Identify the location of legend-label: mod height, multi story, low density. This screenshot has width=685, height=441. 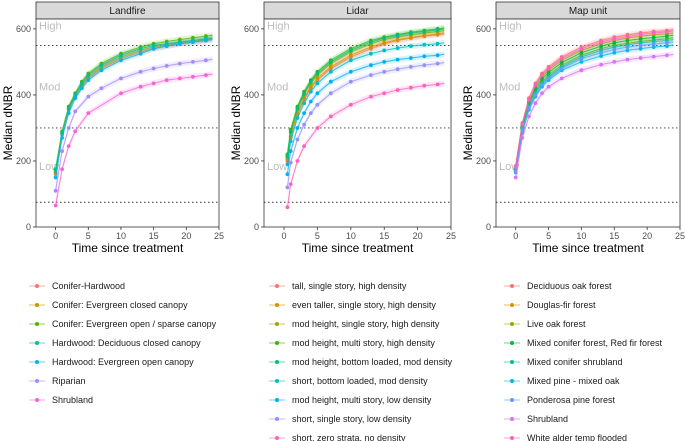
(362, 400).